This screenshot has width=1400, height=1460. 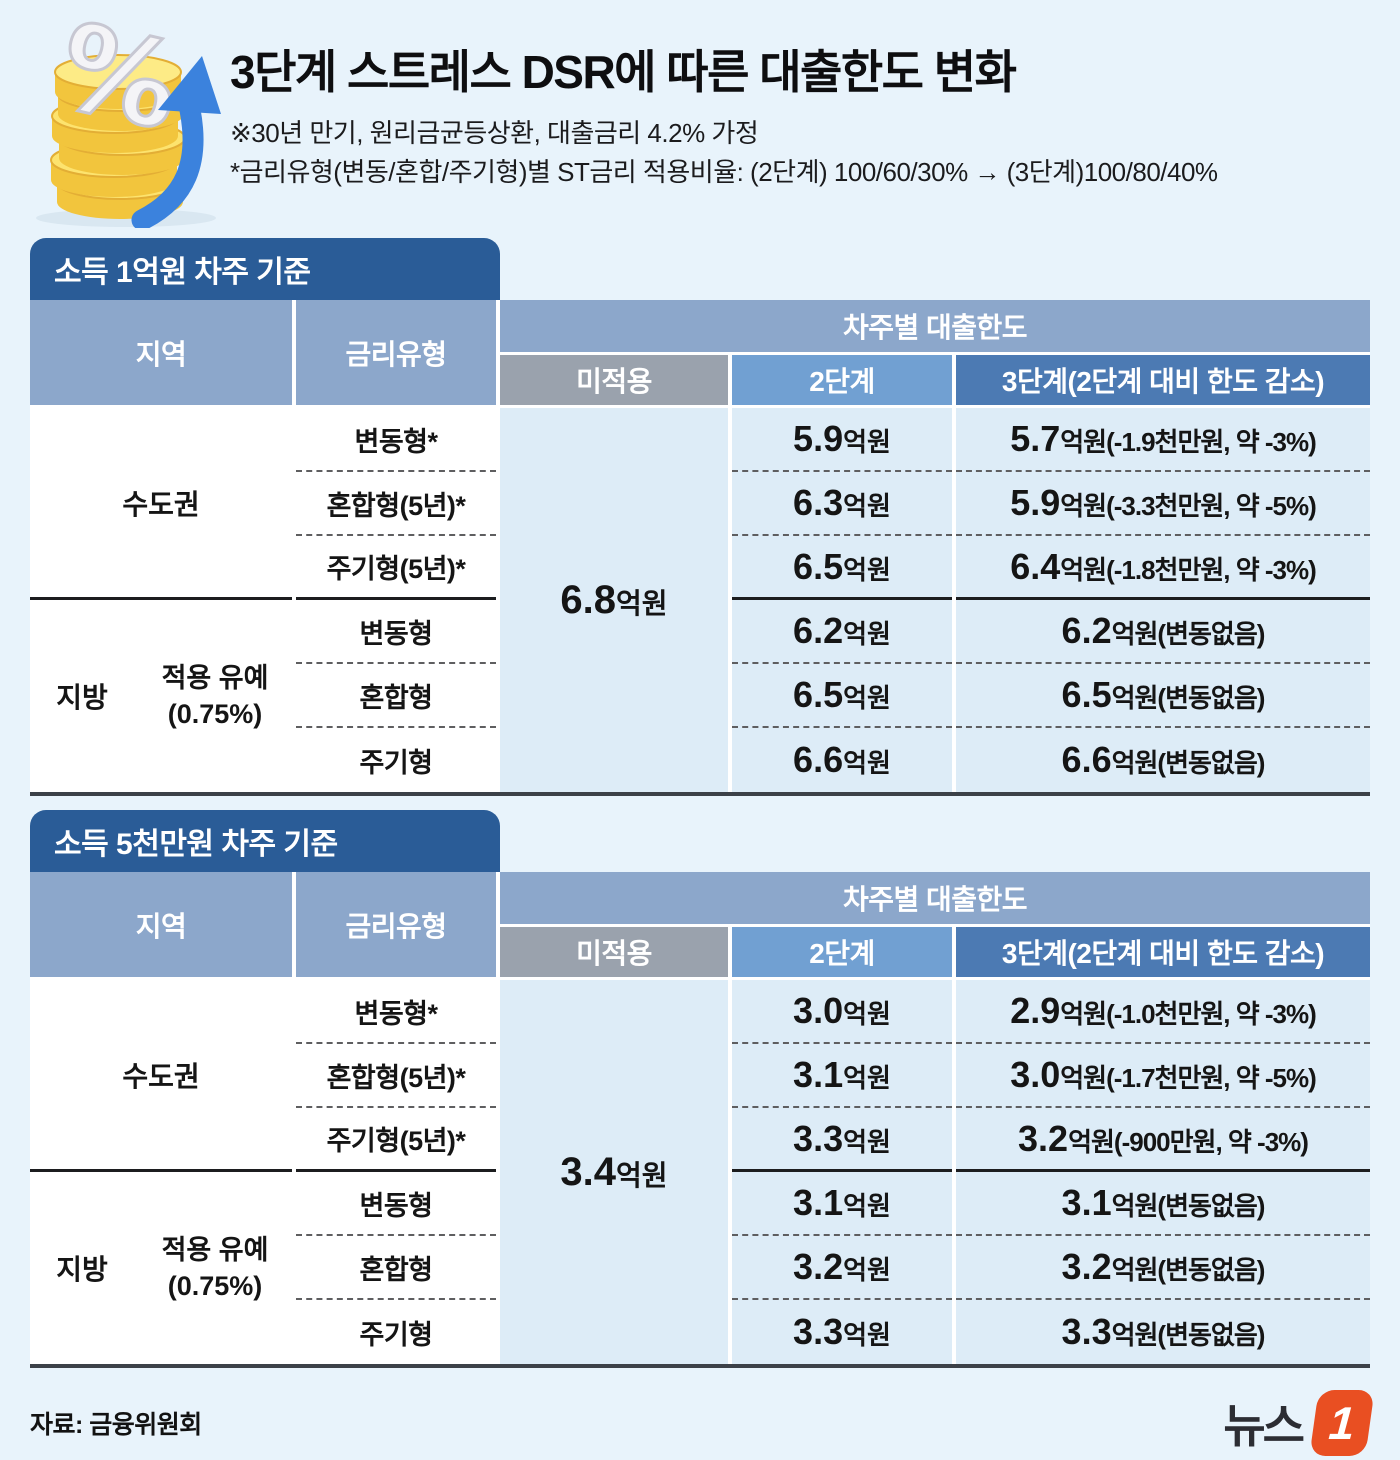 I want to click on news1-logo-one-icon: 1, so click(x=1342, y=1423).